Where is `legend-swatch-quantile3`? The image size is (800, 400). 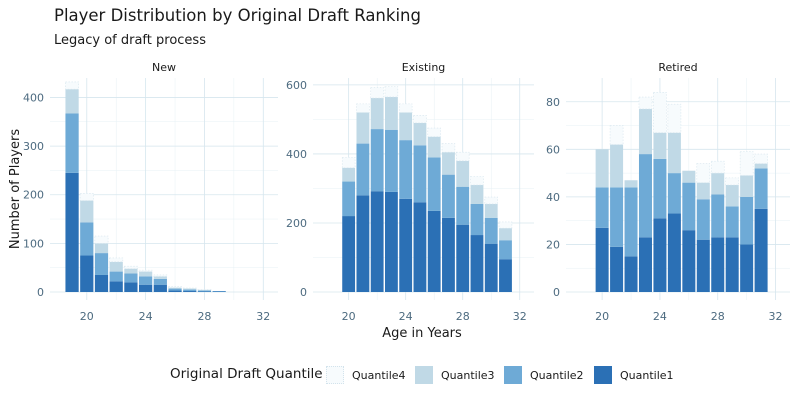
legend-swatch-quantile3 is located at coordinates (424, 375).